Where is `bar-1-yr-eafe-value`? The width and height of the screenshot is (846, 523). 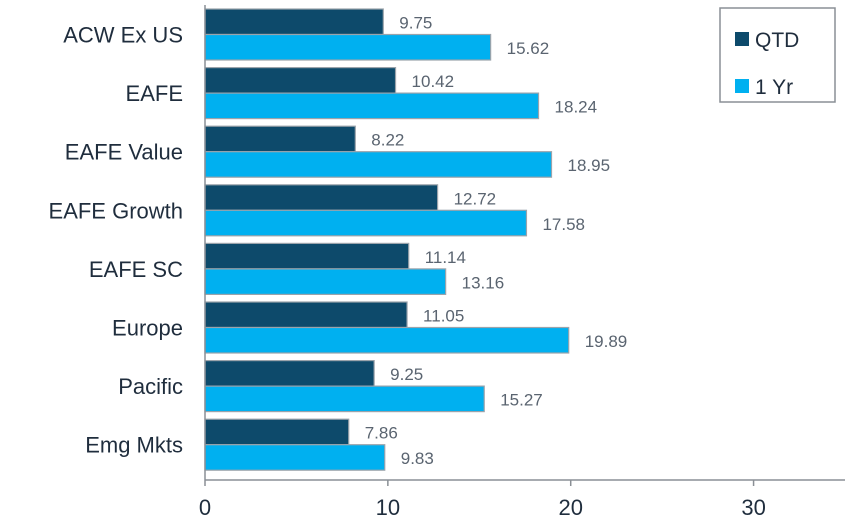
bar-1-yr-eafe-value is located at coordinates (378, 164).